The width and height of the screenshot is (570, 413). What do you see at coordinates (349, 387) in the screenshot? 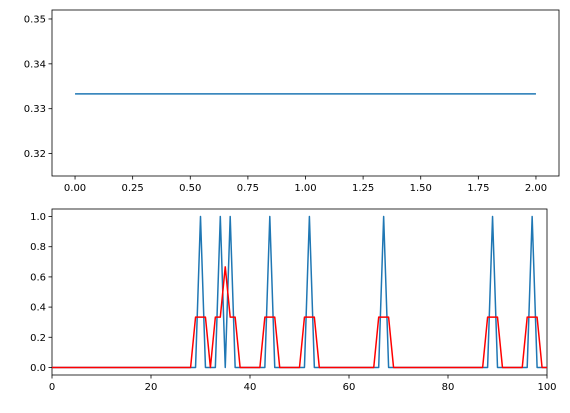
I see `bottom-chart-x-tick-label: 60` at bounding box center [349, 387].